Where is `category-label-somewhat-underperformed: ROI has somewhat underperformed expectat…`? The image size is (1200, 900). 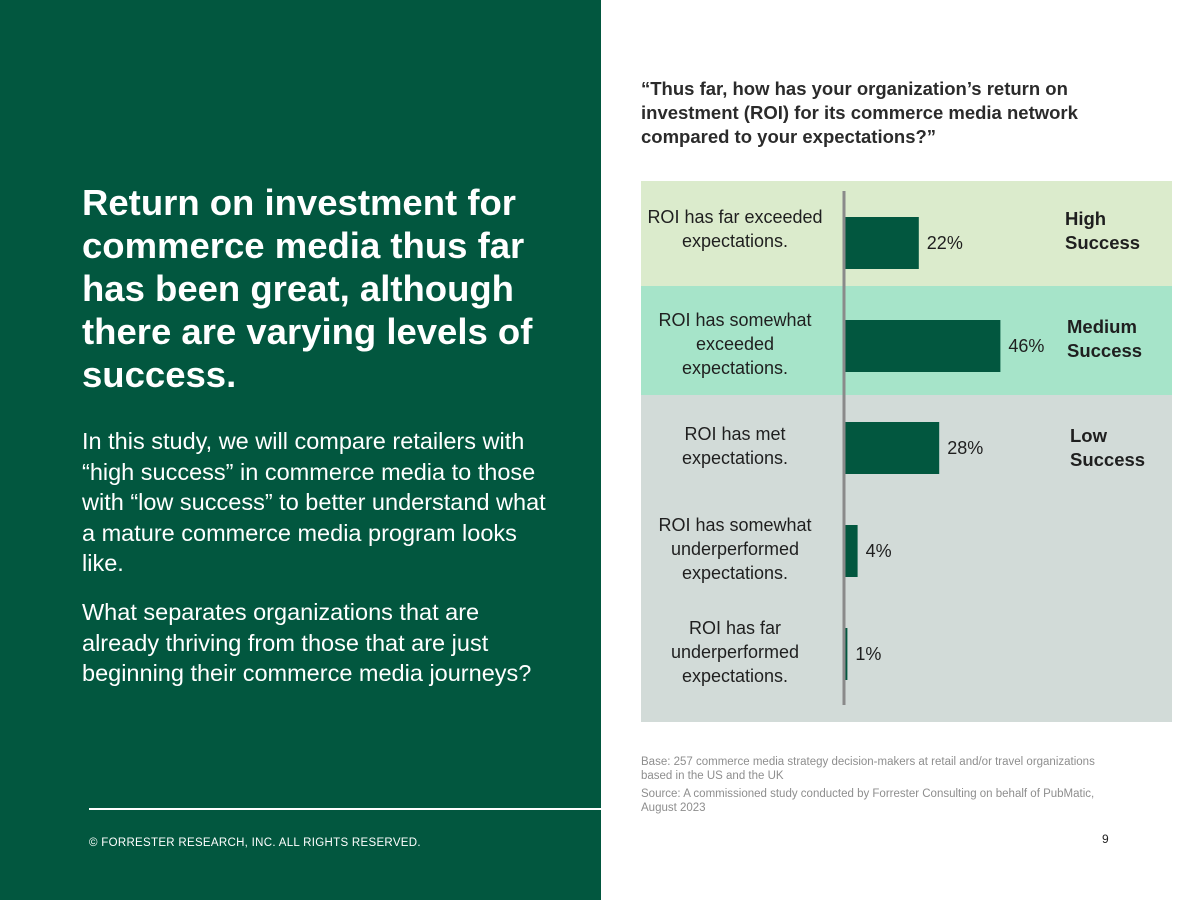
category-label-somewhat-underperformed: ROI has somewhat underperformed expectat… is located at coordinates (735, 549).